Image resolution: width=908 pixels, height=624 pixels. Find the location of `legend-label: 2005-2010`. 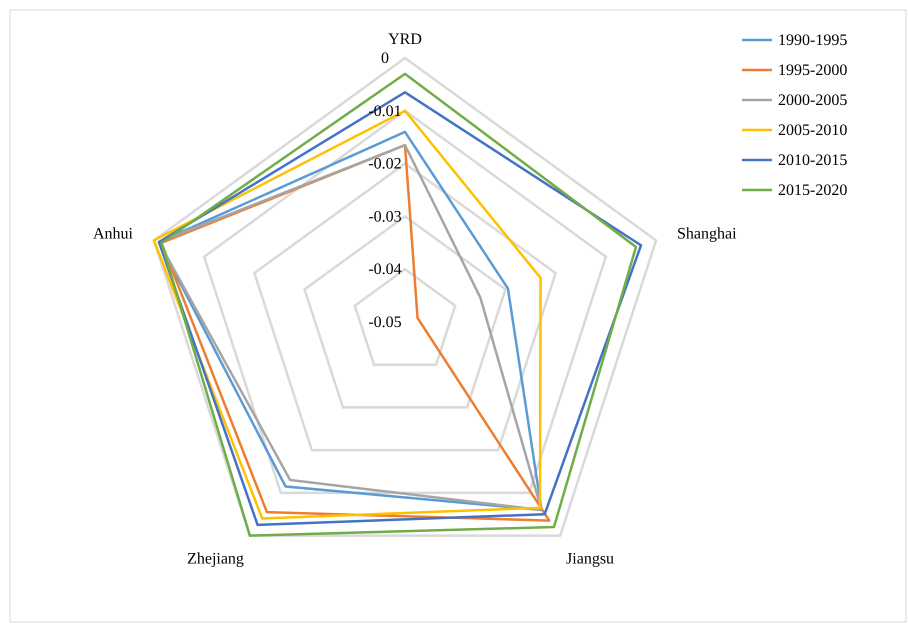

legend-label: 2005-2010 is located at coordinates (813, 130).